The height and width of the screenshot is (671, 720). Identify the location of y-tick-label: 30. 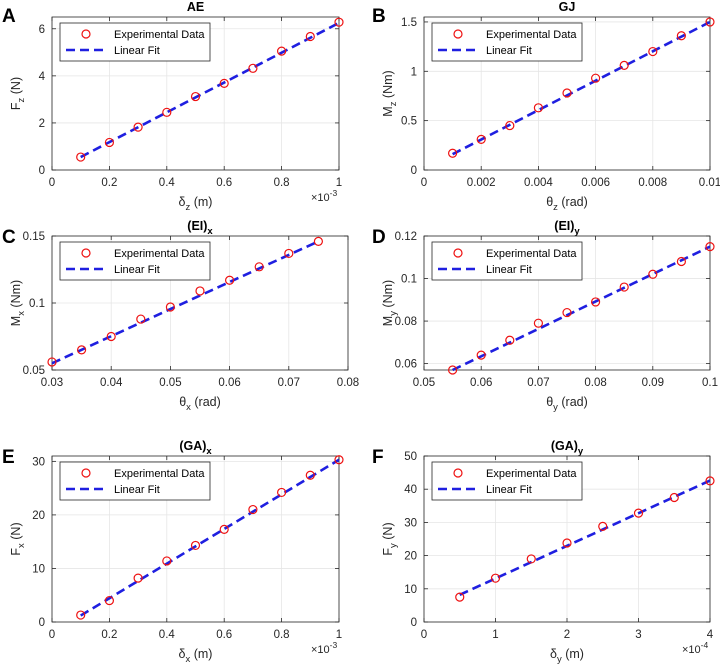
(410, 523).